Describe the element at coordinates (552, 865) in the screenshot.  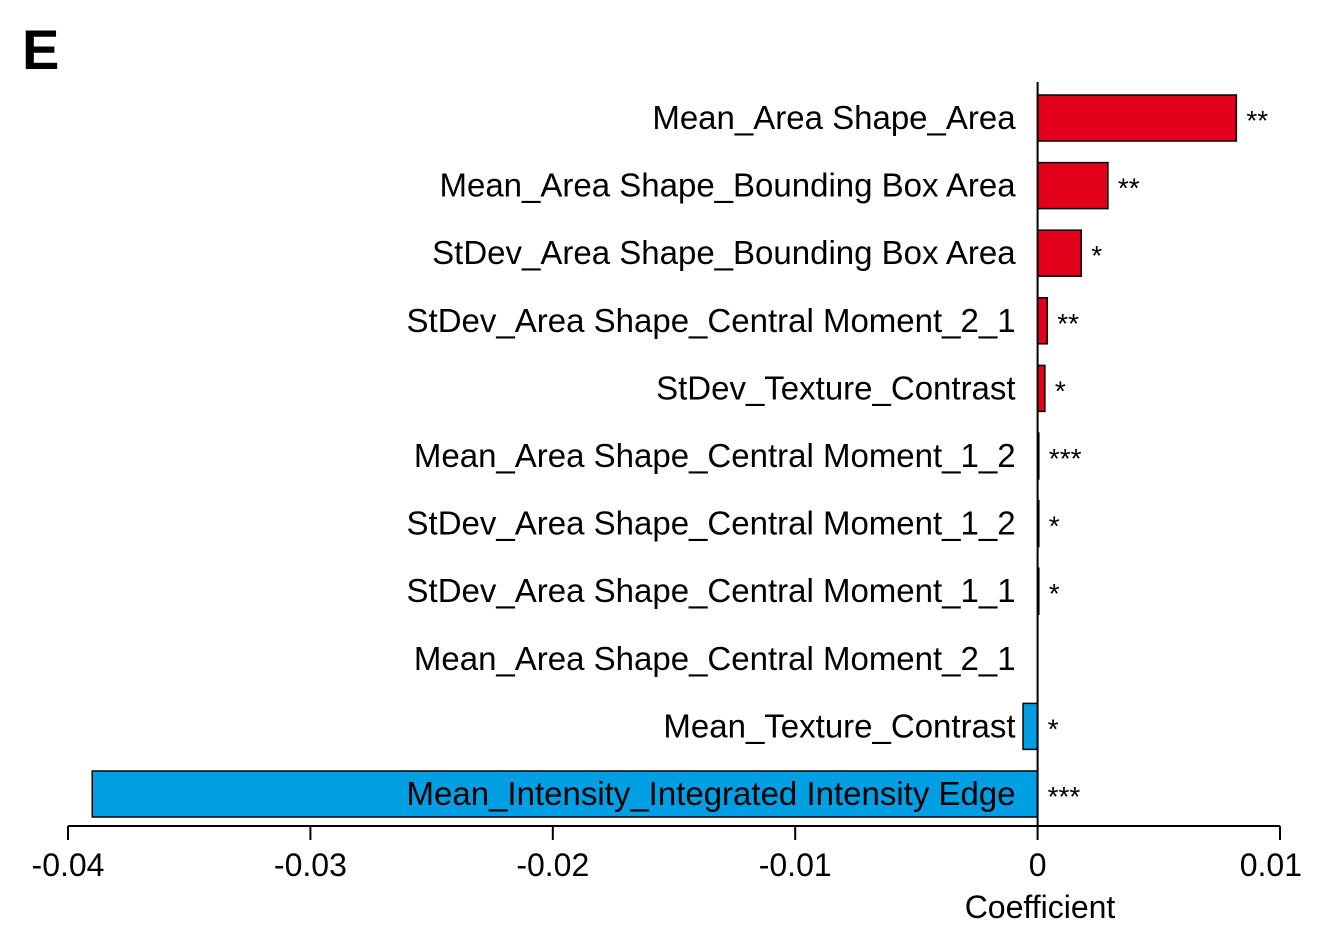
I see `x-tick-label: -0.02` at that location.